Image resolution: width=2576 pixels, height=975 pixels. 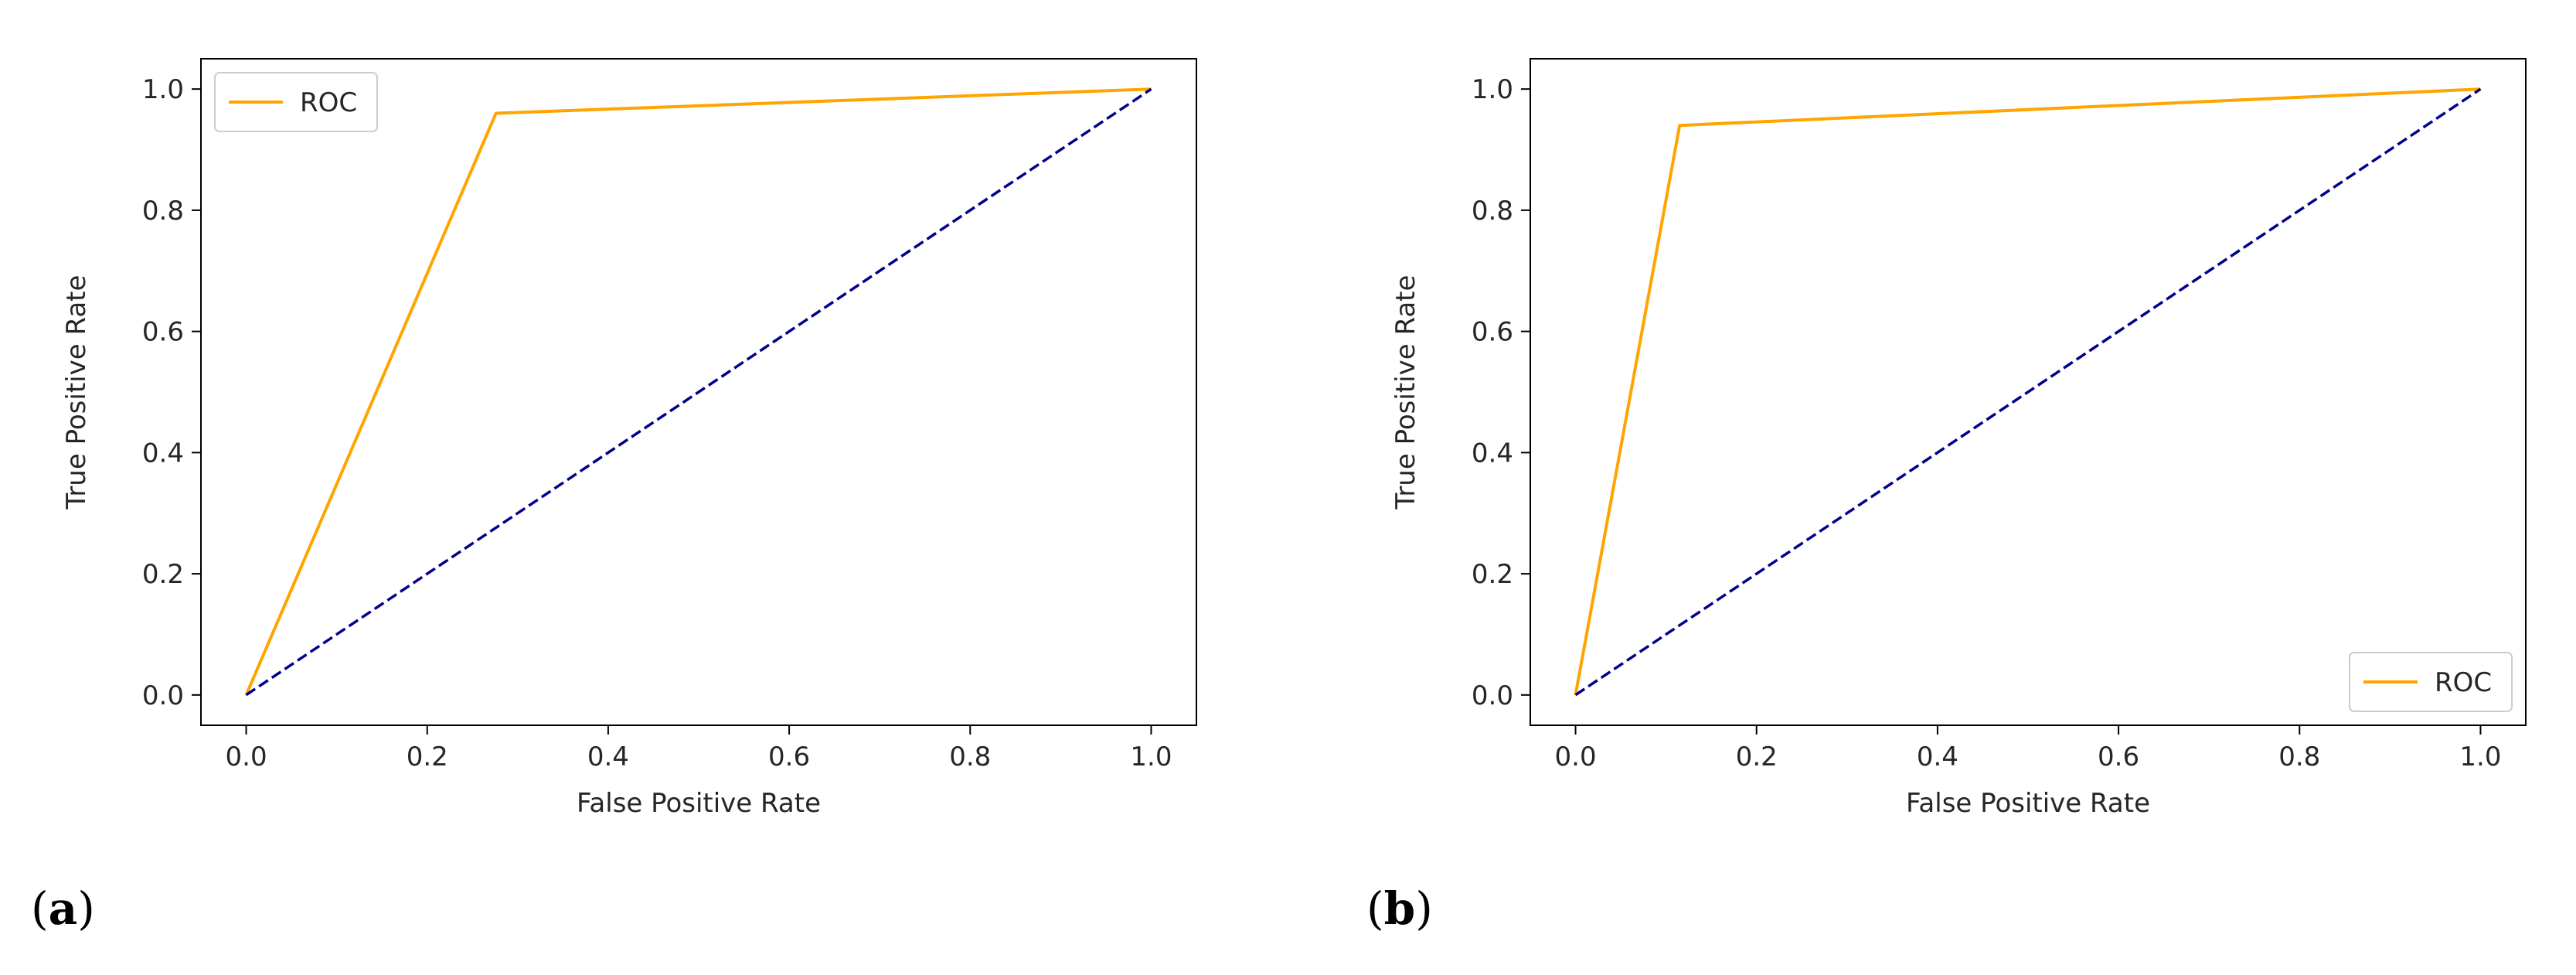 What do you see at coordinates (63, 908) in the screenshot?
I see `panel-label: (a)` at bounding box center [63, 908].